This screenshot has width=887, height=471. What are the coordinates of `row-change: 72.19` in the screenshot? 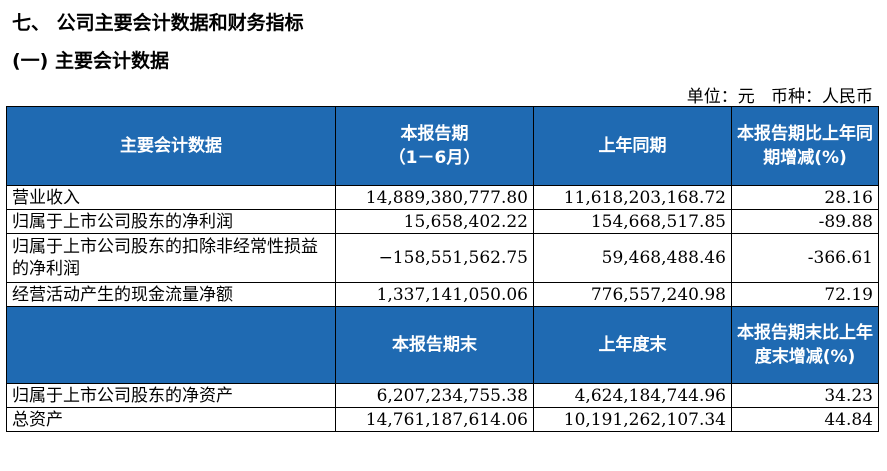 It's located at (805, 294).